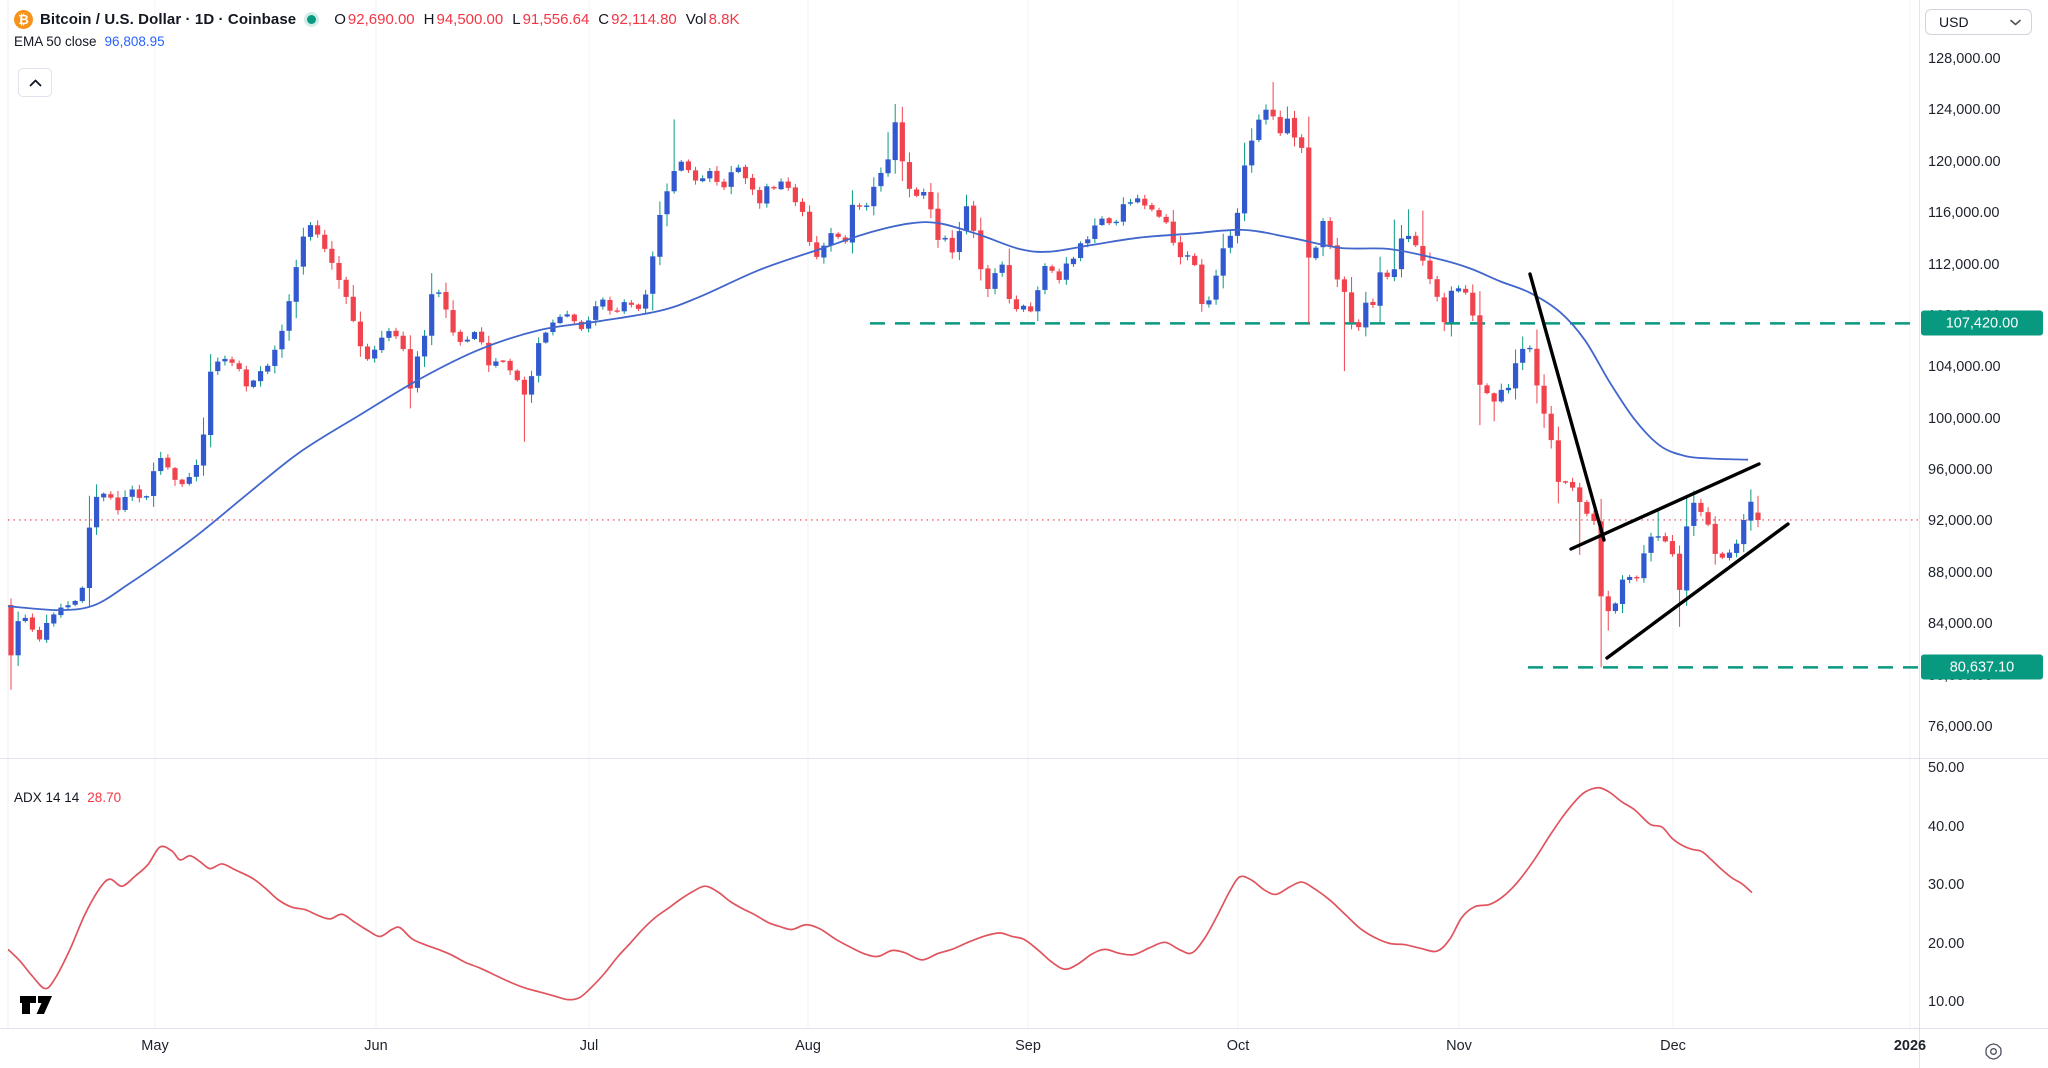  What do you see at coordinates (1964, 264) in the screenshot?
I see `price-tick-label: 112,000.00` at bounding box center [1964, 264].